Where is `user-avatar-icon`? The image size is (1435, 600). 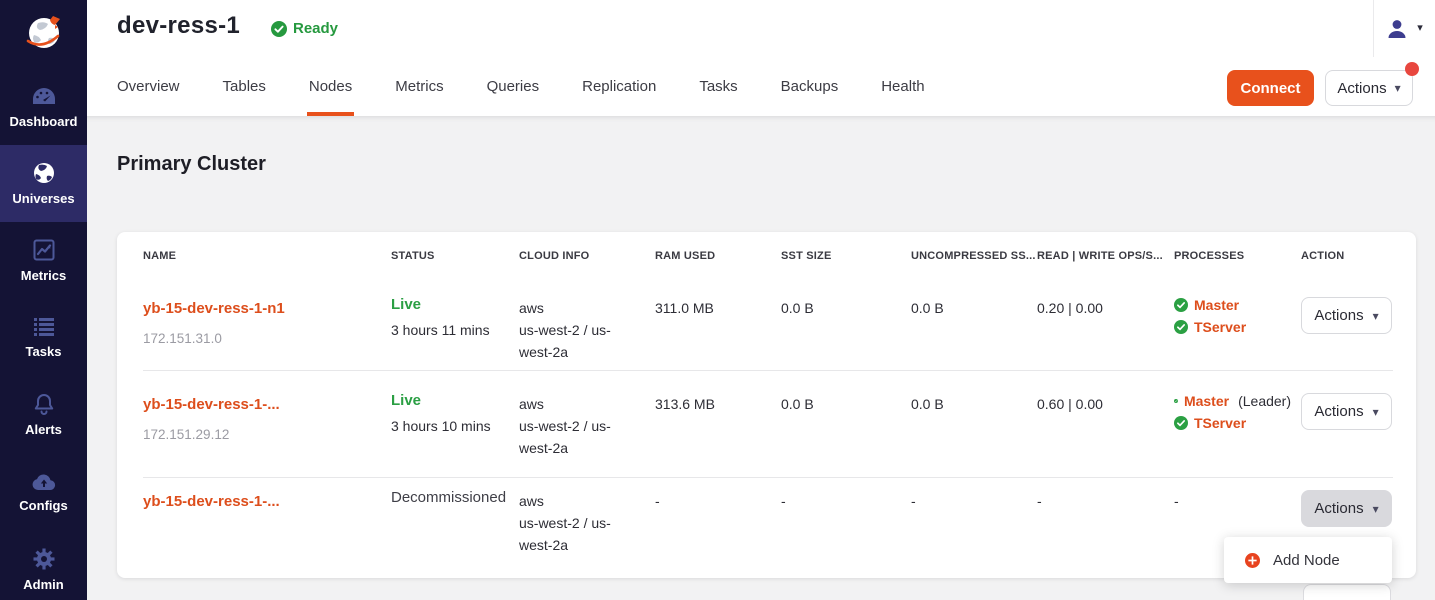 user-avatar-icon is located at coordinates (1397, 28).